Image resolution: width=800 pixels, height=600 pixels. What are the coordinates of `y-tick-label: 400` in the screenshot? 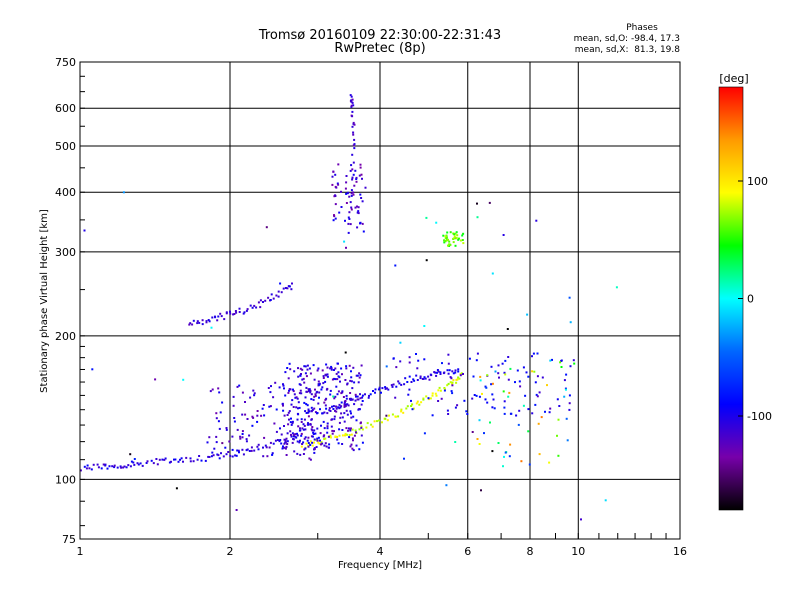 It's located at (65, 192).